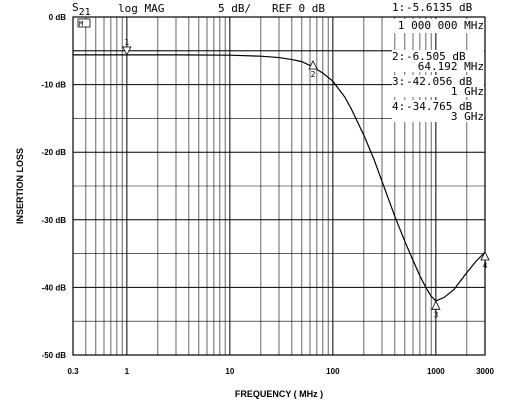 The width and height of the screenshot is (525, 406). Describe the element at coordinates (81, 24) in the screenshot. I see `marker-flag-text: M` at that location.